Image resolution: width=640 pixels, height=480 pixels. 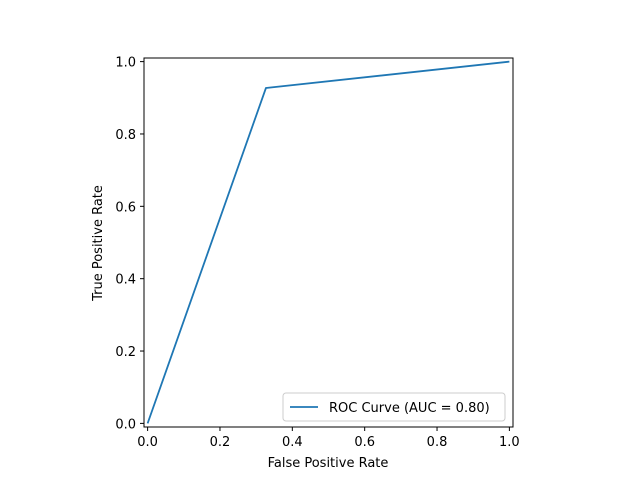 What do you see at coordinates (292, 442) in the screenshot?
I see `x-tick-label: 0.4` at bounding box center [292, 442].